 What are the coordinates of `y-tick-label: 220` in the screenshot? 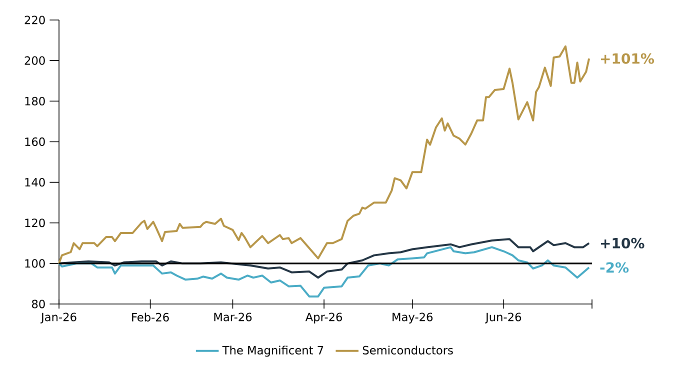 It's located at (34, 20).